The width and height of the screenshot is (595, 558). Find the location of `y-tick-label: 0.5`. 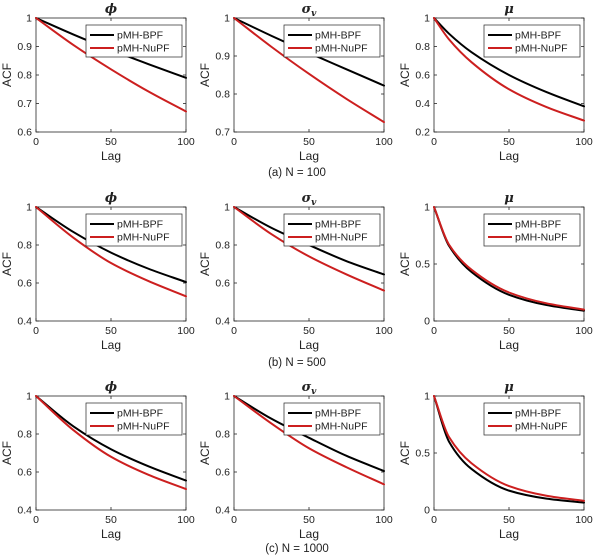

y-tick-label: 0.5 is located at coordinates (422, 454).